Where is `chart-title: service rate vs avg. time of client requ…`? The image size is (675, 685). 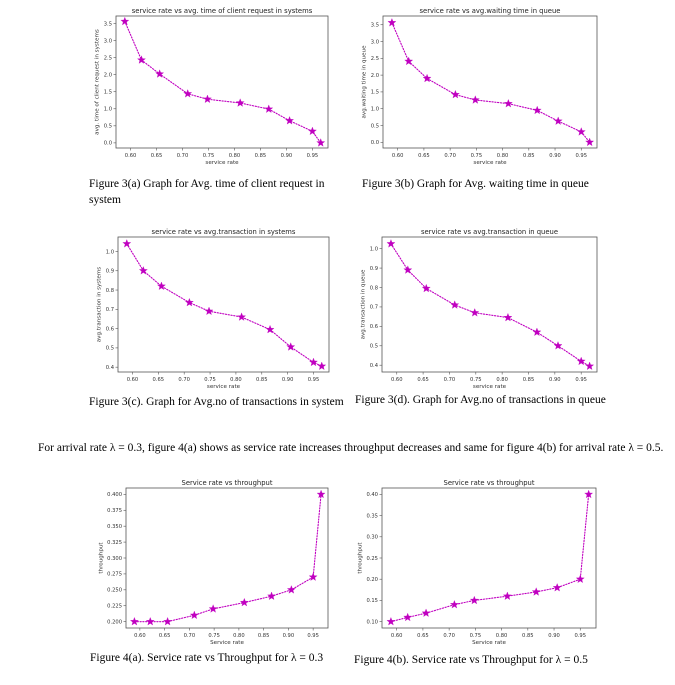 chart-title: service rate vs avg. time of client requ… is located at coordinates (222, 11).